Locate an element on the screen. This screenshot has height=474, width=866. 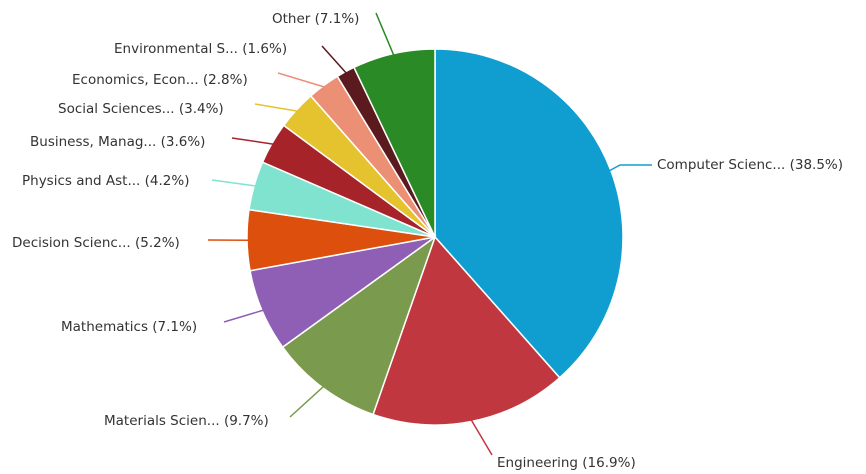
slice-label: Other (7.1%) is located at coordinates (315, 19).